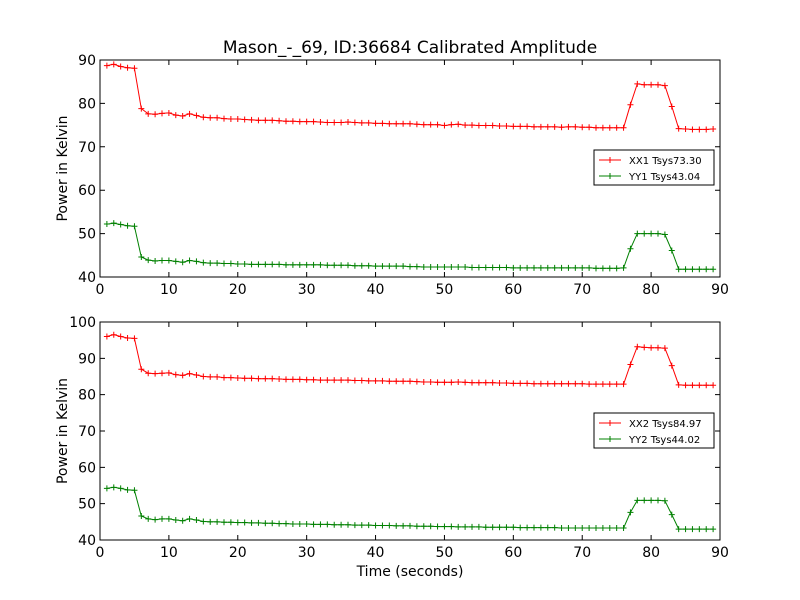 The height and width of the screenshot is (600, 800). I want to click on x-axis-label: Time (seconds), so click(410, 572).